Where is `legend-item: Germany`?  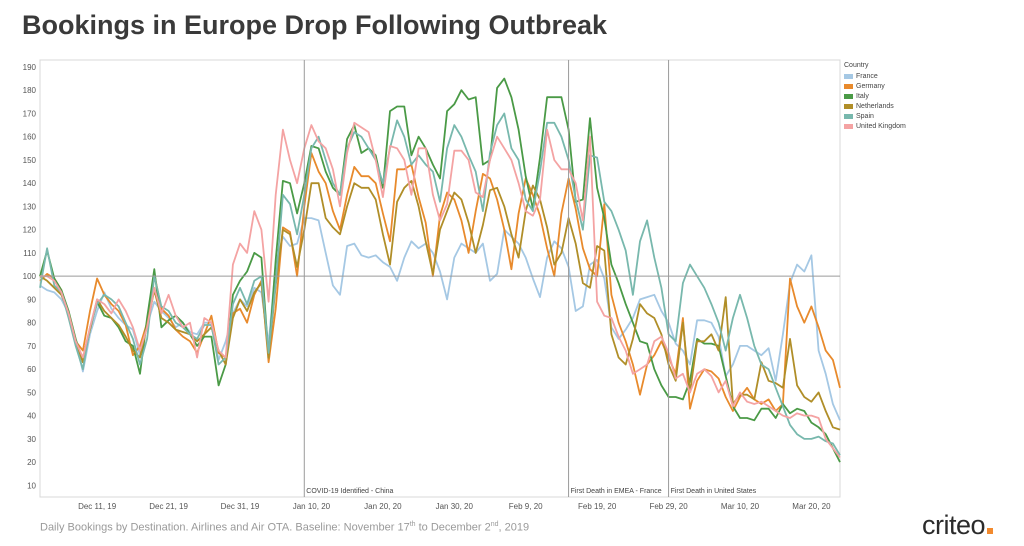 legend-item: Germany is located at coordinates (875, 86).